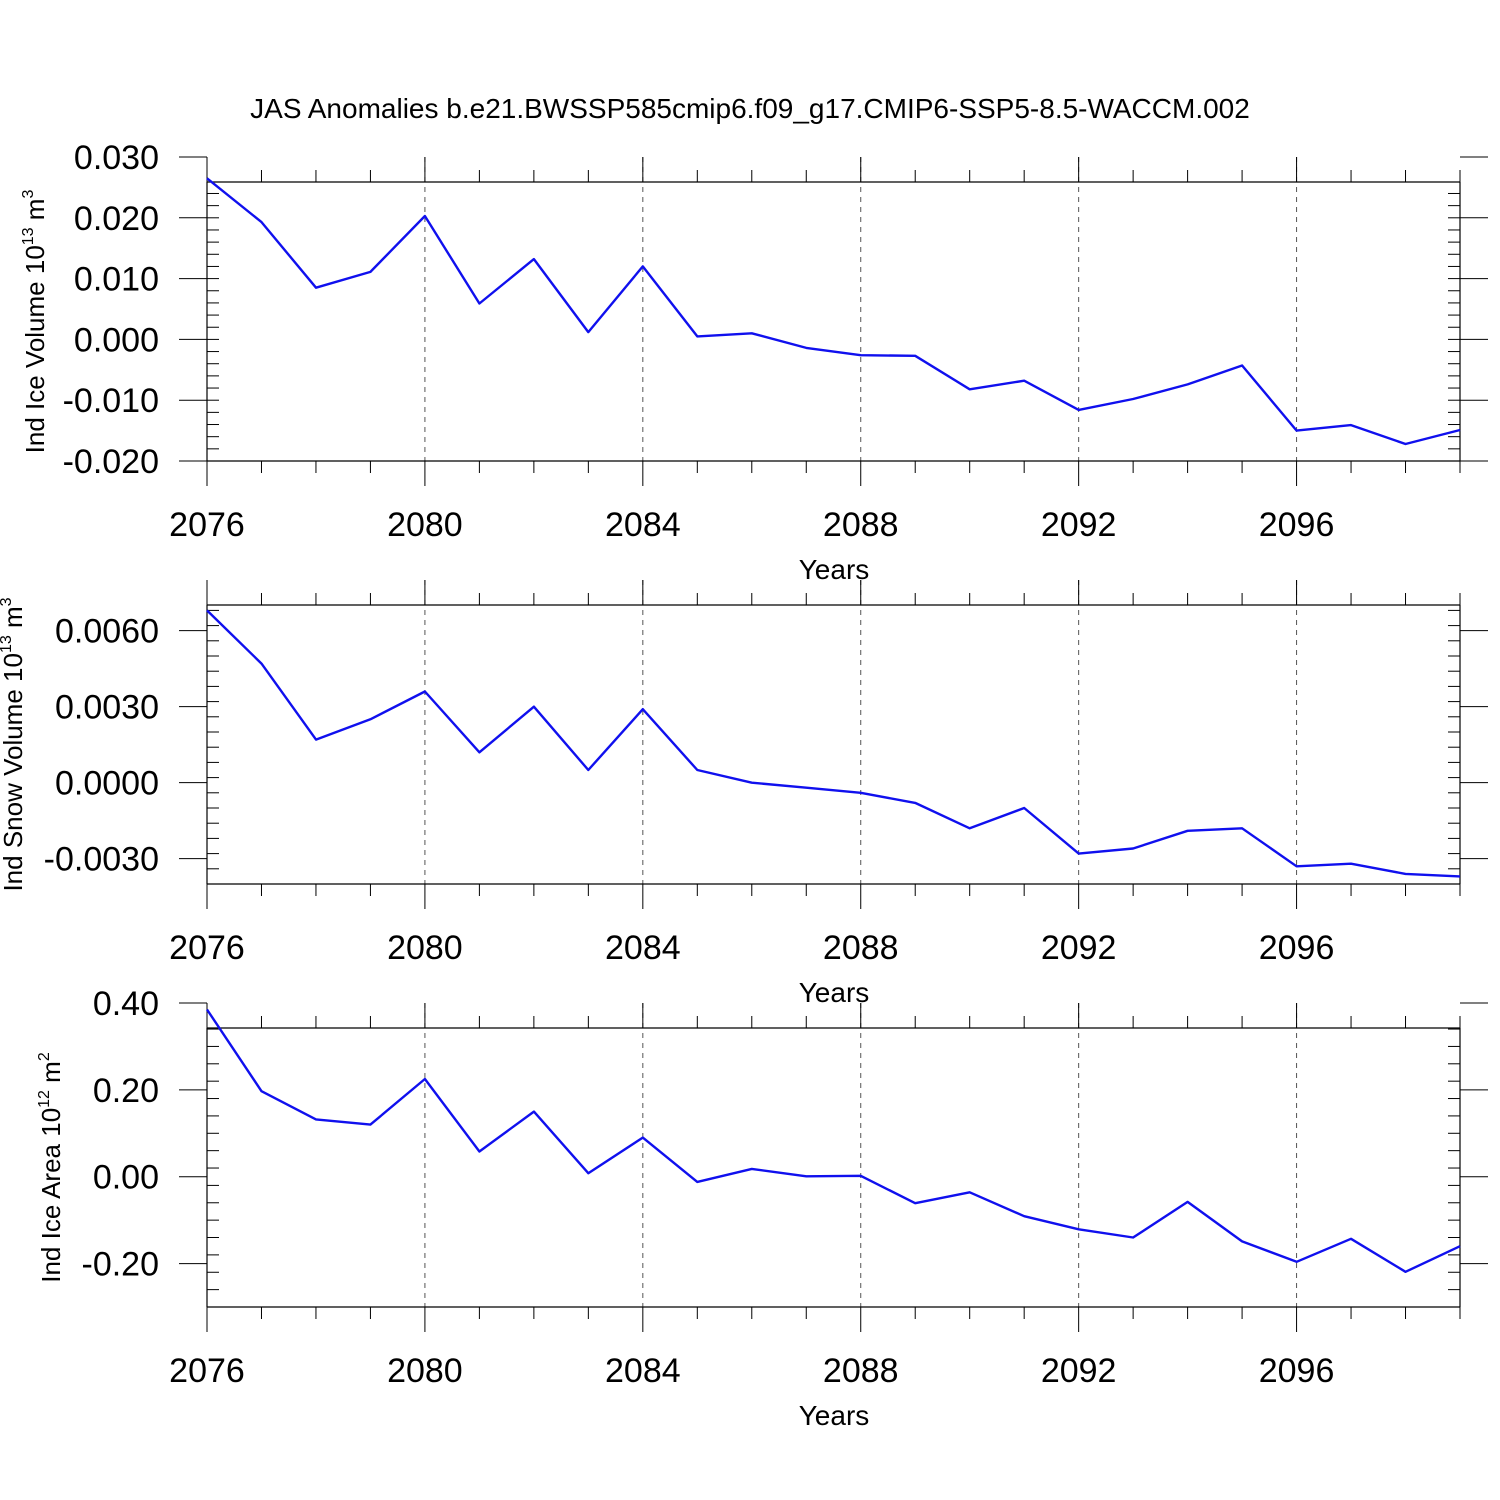  What do you see at coordinates (116, 280) in the screenshot?
I see `y-tick-label: 0.010` at bounding box center [116, 280].